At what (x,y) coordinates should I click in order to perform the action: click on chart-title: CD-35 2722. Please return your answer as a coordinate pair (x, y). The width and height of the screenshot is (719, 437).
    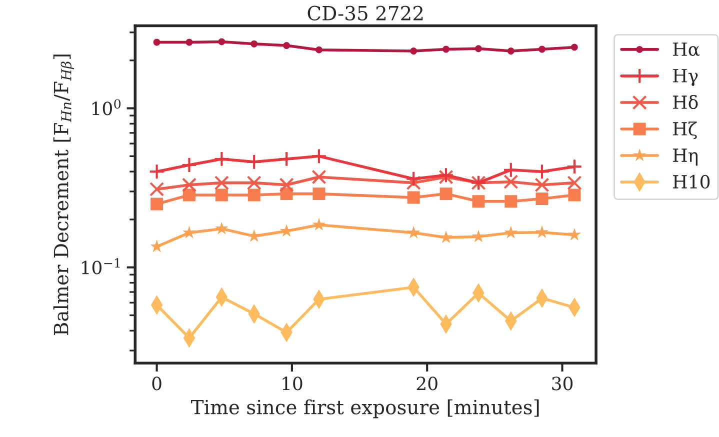
    Looking at the image, I should click on (365, 13).